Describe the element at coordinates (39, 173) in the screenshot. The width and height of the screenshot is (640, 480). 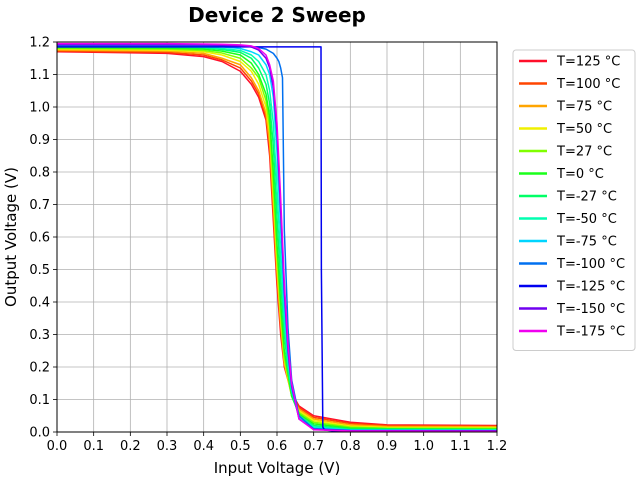
I see `y-tick-label: 0.8` at that location.